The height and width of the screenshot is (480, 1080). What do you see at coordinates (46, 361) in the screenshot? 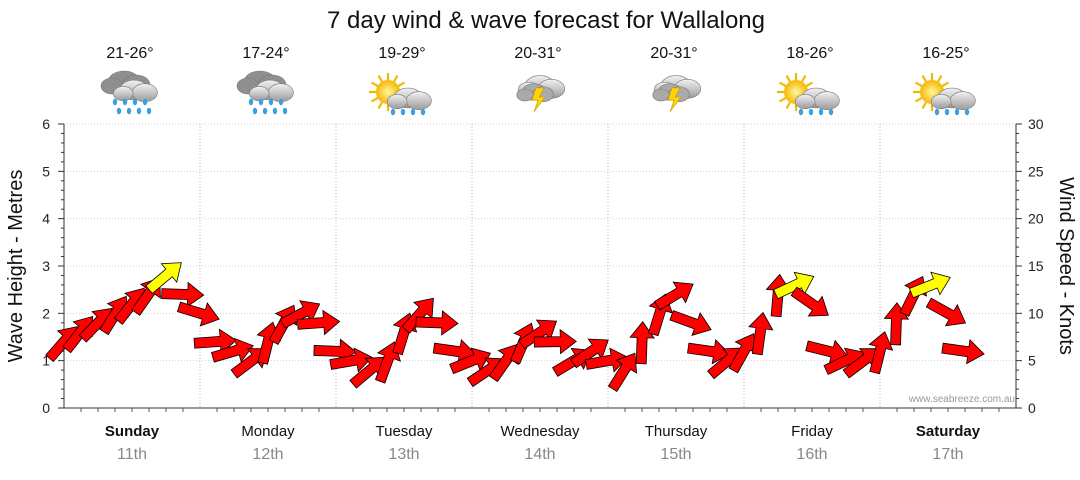
I see `left-tick-label: 1` at bounding box center [46, 361].